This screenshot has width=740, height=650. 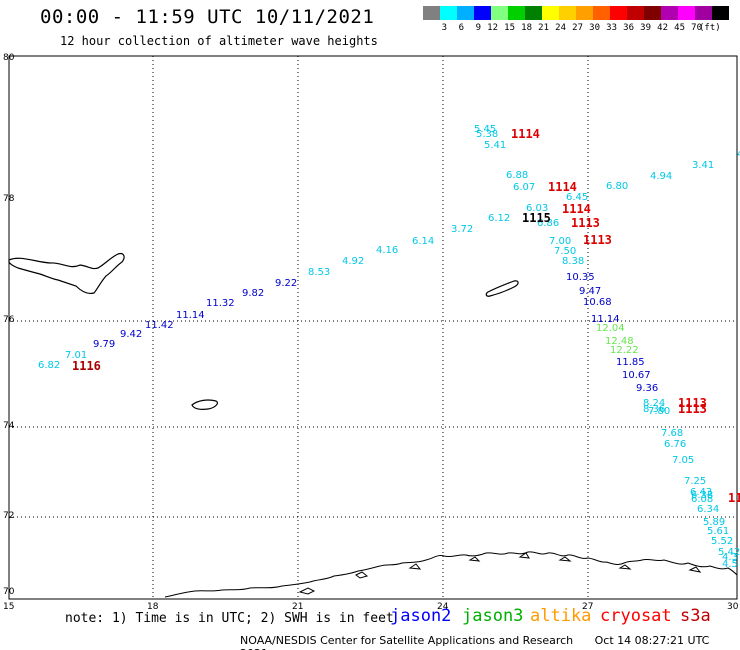 I want to click on wave-height-label: 4.94, so click(x=661, y=176).